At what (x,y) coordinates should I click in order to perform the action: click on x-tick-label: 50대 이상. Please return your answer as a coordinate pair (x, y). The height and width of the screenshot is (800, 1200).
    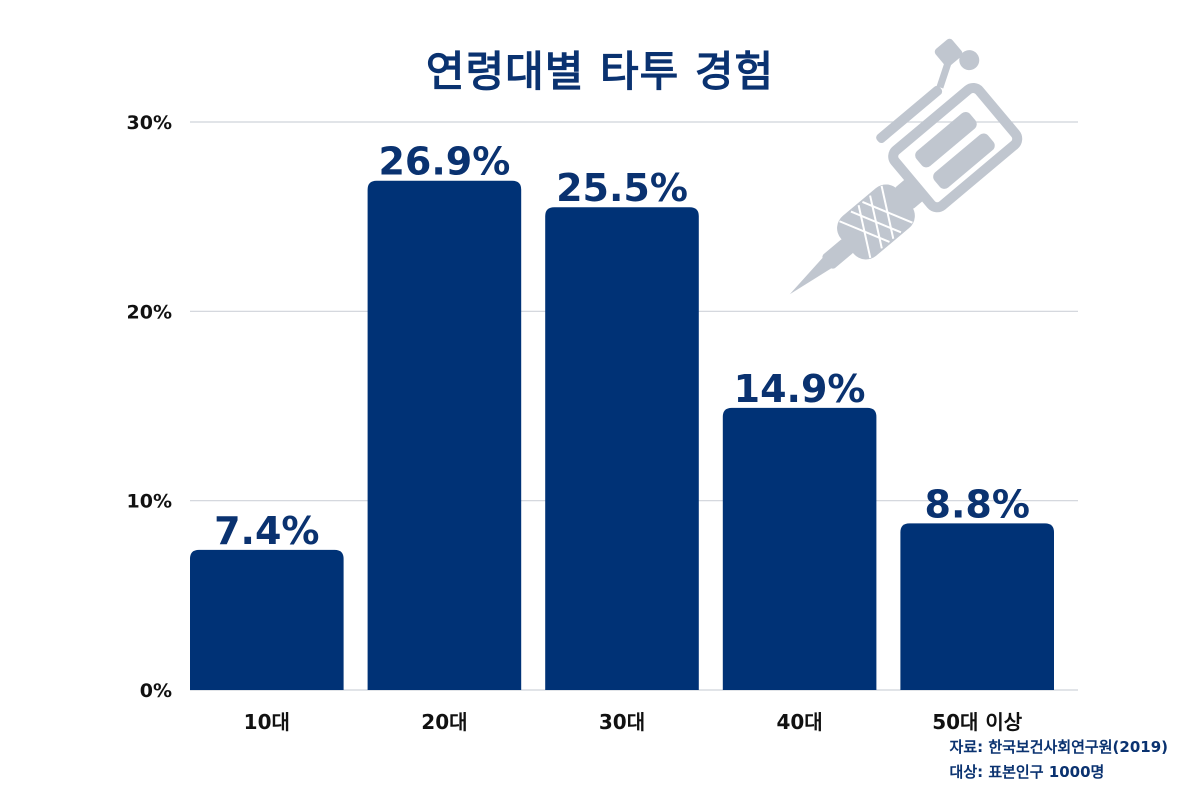
    Looking at the image, I should click on (977, 722).